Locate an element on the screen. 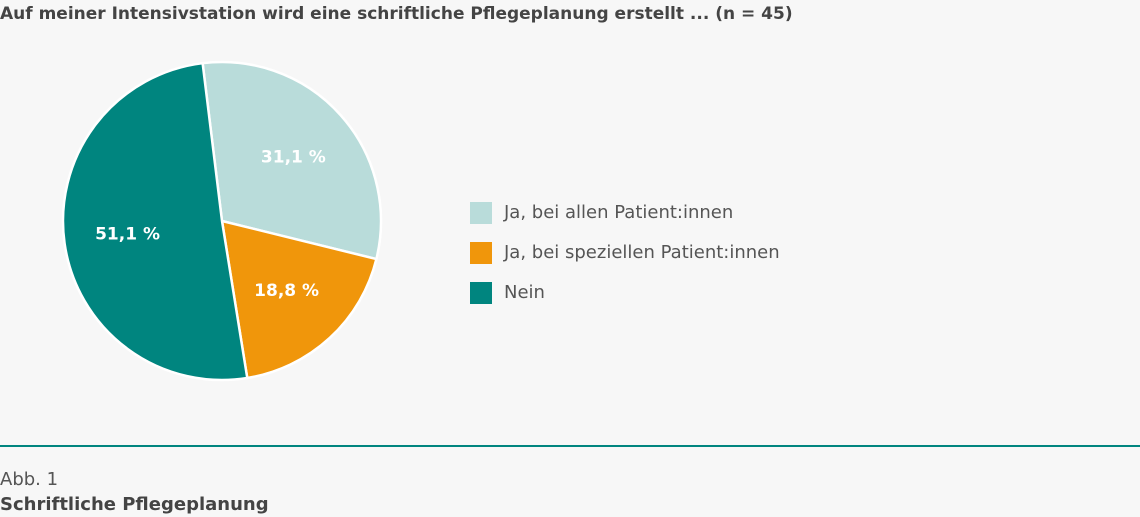 This screenshot has height=517, width=1140. legend-label: Ja, bei allen Patient:innen is located at coordinates (618, 212).